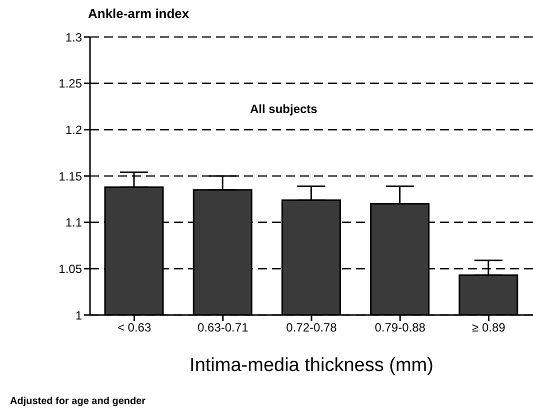 Image resolution: width=533 pixels, height=415 pixels. I want to click on x-tick-label: ≥ 0.89, so click(489, 327).